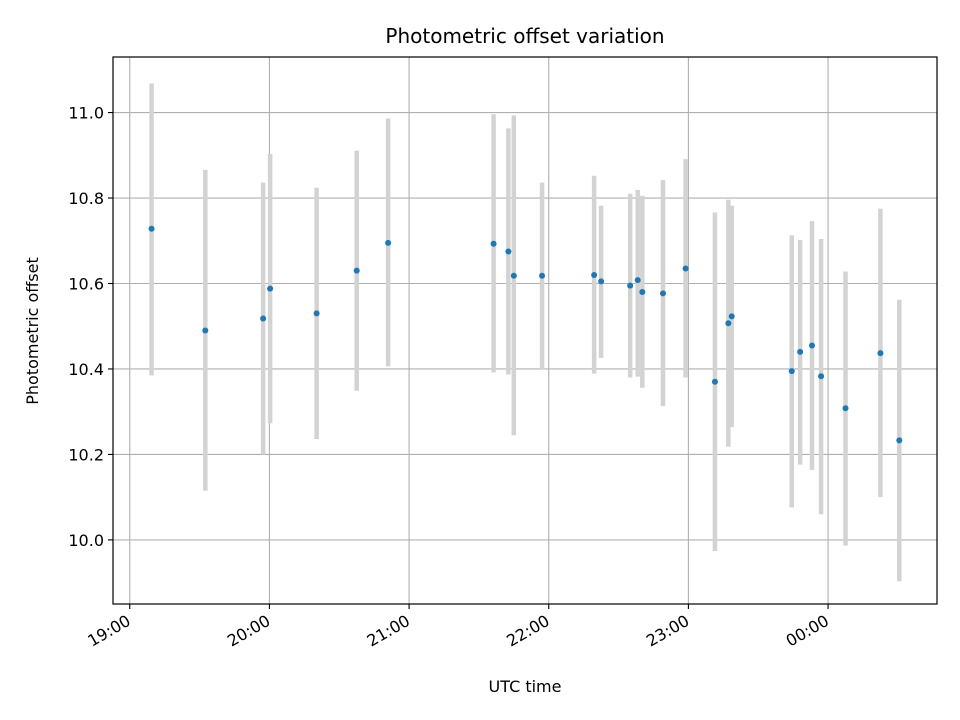  What do you see at coordinates (86, 198) in the screenshot?
I see `y-tick-label: 10.8` at bounding box center [86, 198].